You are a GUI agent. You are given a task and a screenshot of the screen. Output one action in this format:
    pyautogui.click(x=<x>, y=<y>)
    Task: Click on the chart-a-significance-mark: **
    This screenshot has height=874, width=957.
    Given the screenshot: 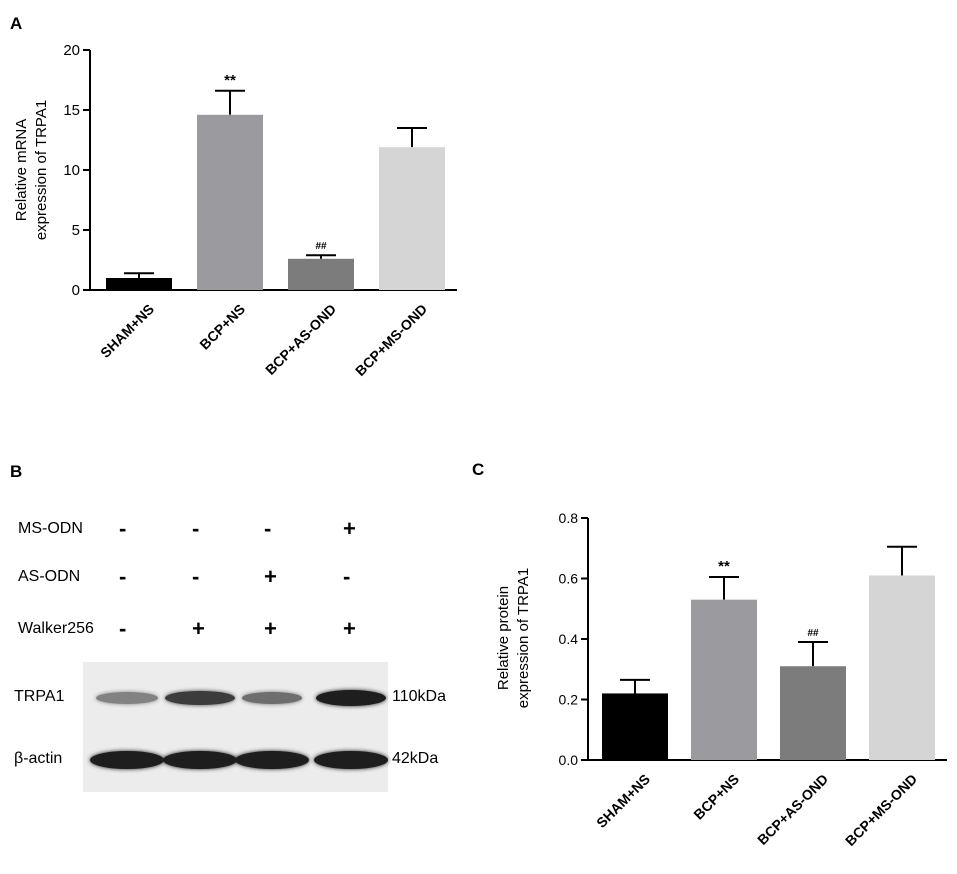 What is the action you would take?
    pyautogui.click(x=230, y=80)
    